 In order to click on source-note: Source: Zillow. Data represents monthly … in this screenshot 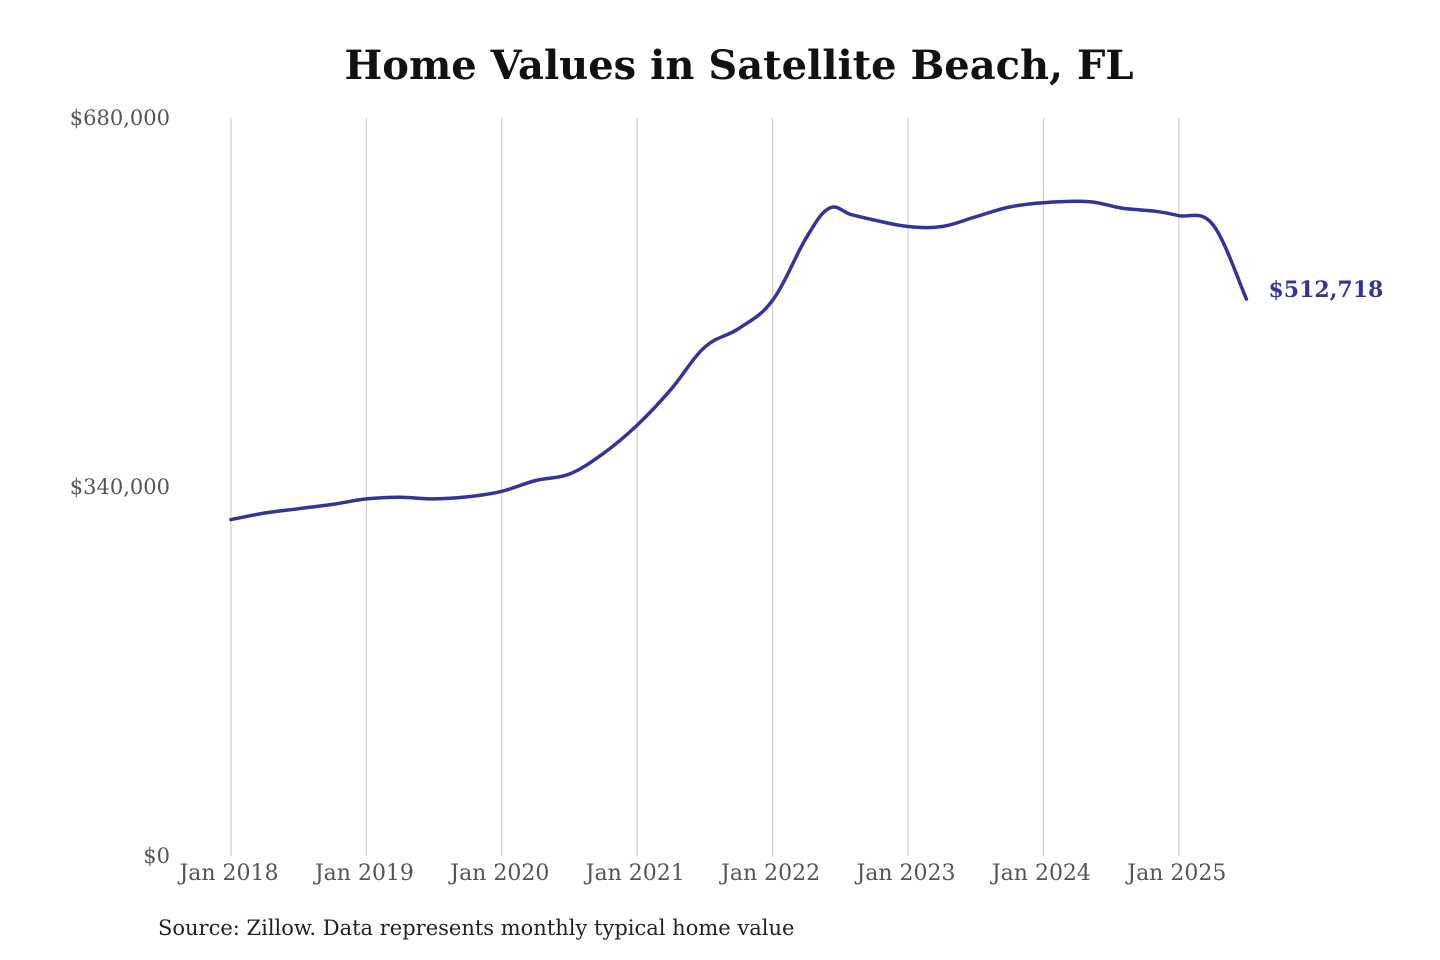, I will do `click(476, 928)`.